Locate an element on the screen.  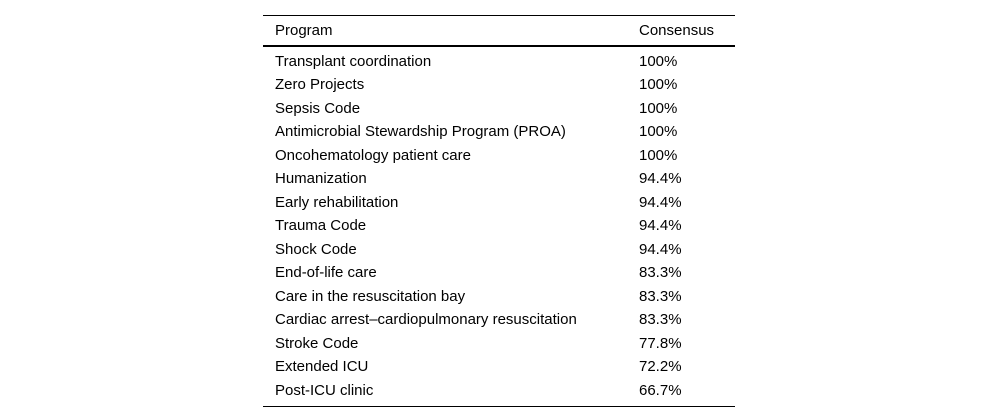
program-cell: Zero Projects is located at coordinates (320, 85).